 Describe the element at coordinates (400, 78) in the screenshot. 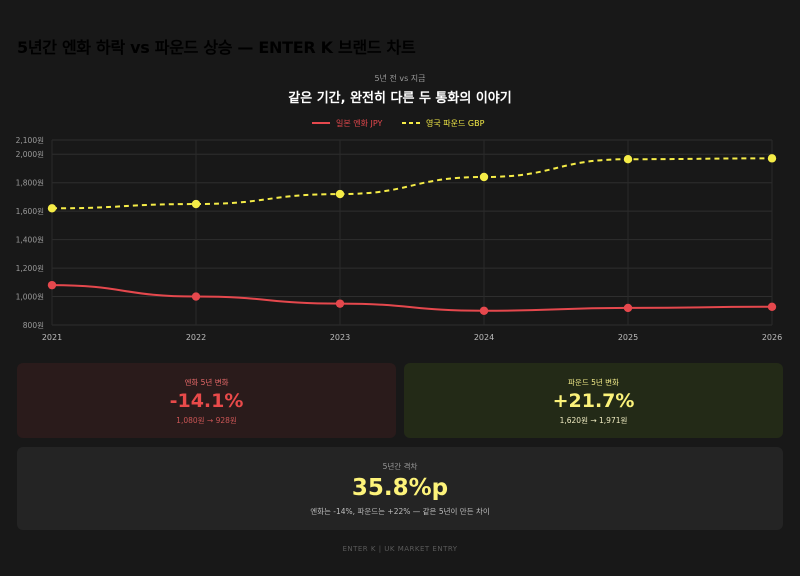

I see `chart-subtitle: 5년 전 vs 지금` at that location.